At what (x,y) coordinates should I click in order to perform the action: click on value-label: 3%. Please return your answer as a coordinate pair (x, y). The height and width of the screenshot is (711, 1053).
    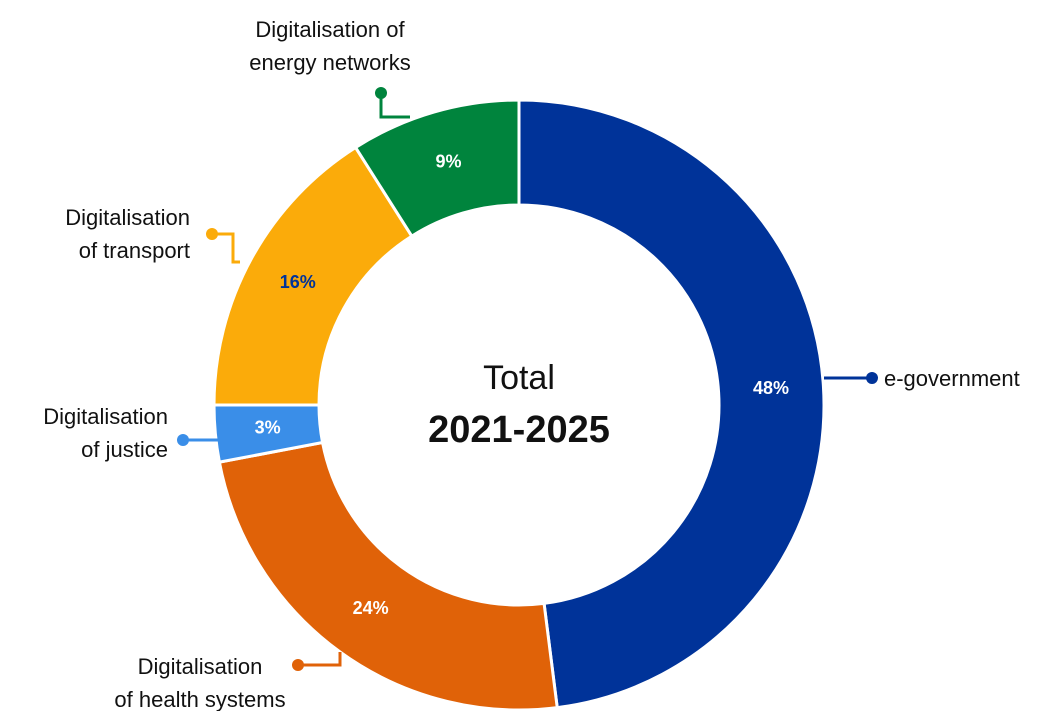
    Looking at the image, I should click on (268, 428).